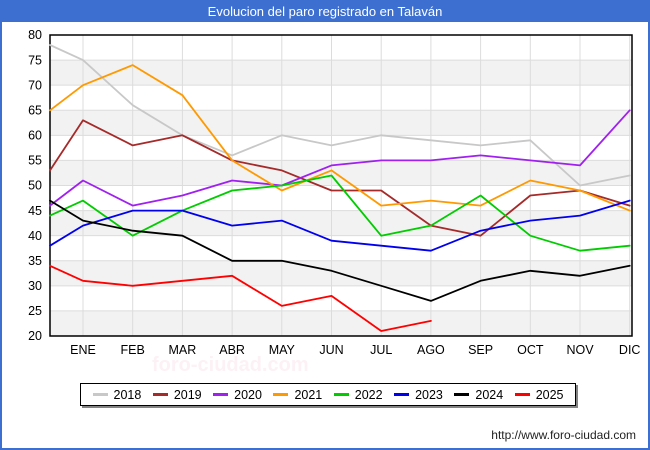 This screenshot has height=450, width=650. What do you see at coordinates (489, 394) in the screenshot?
I see `legend-label: 2024` at bounding box center [489, 394].